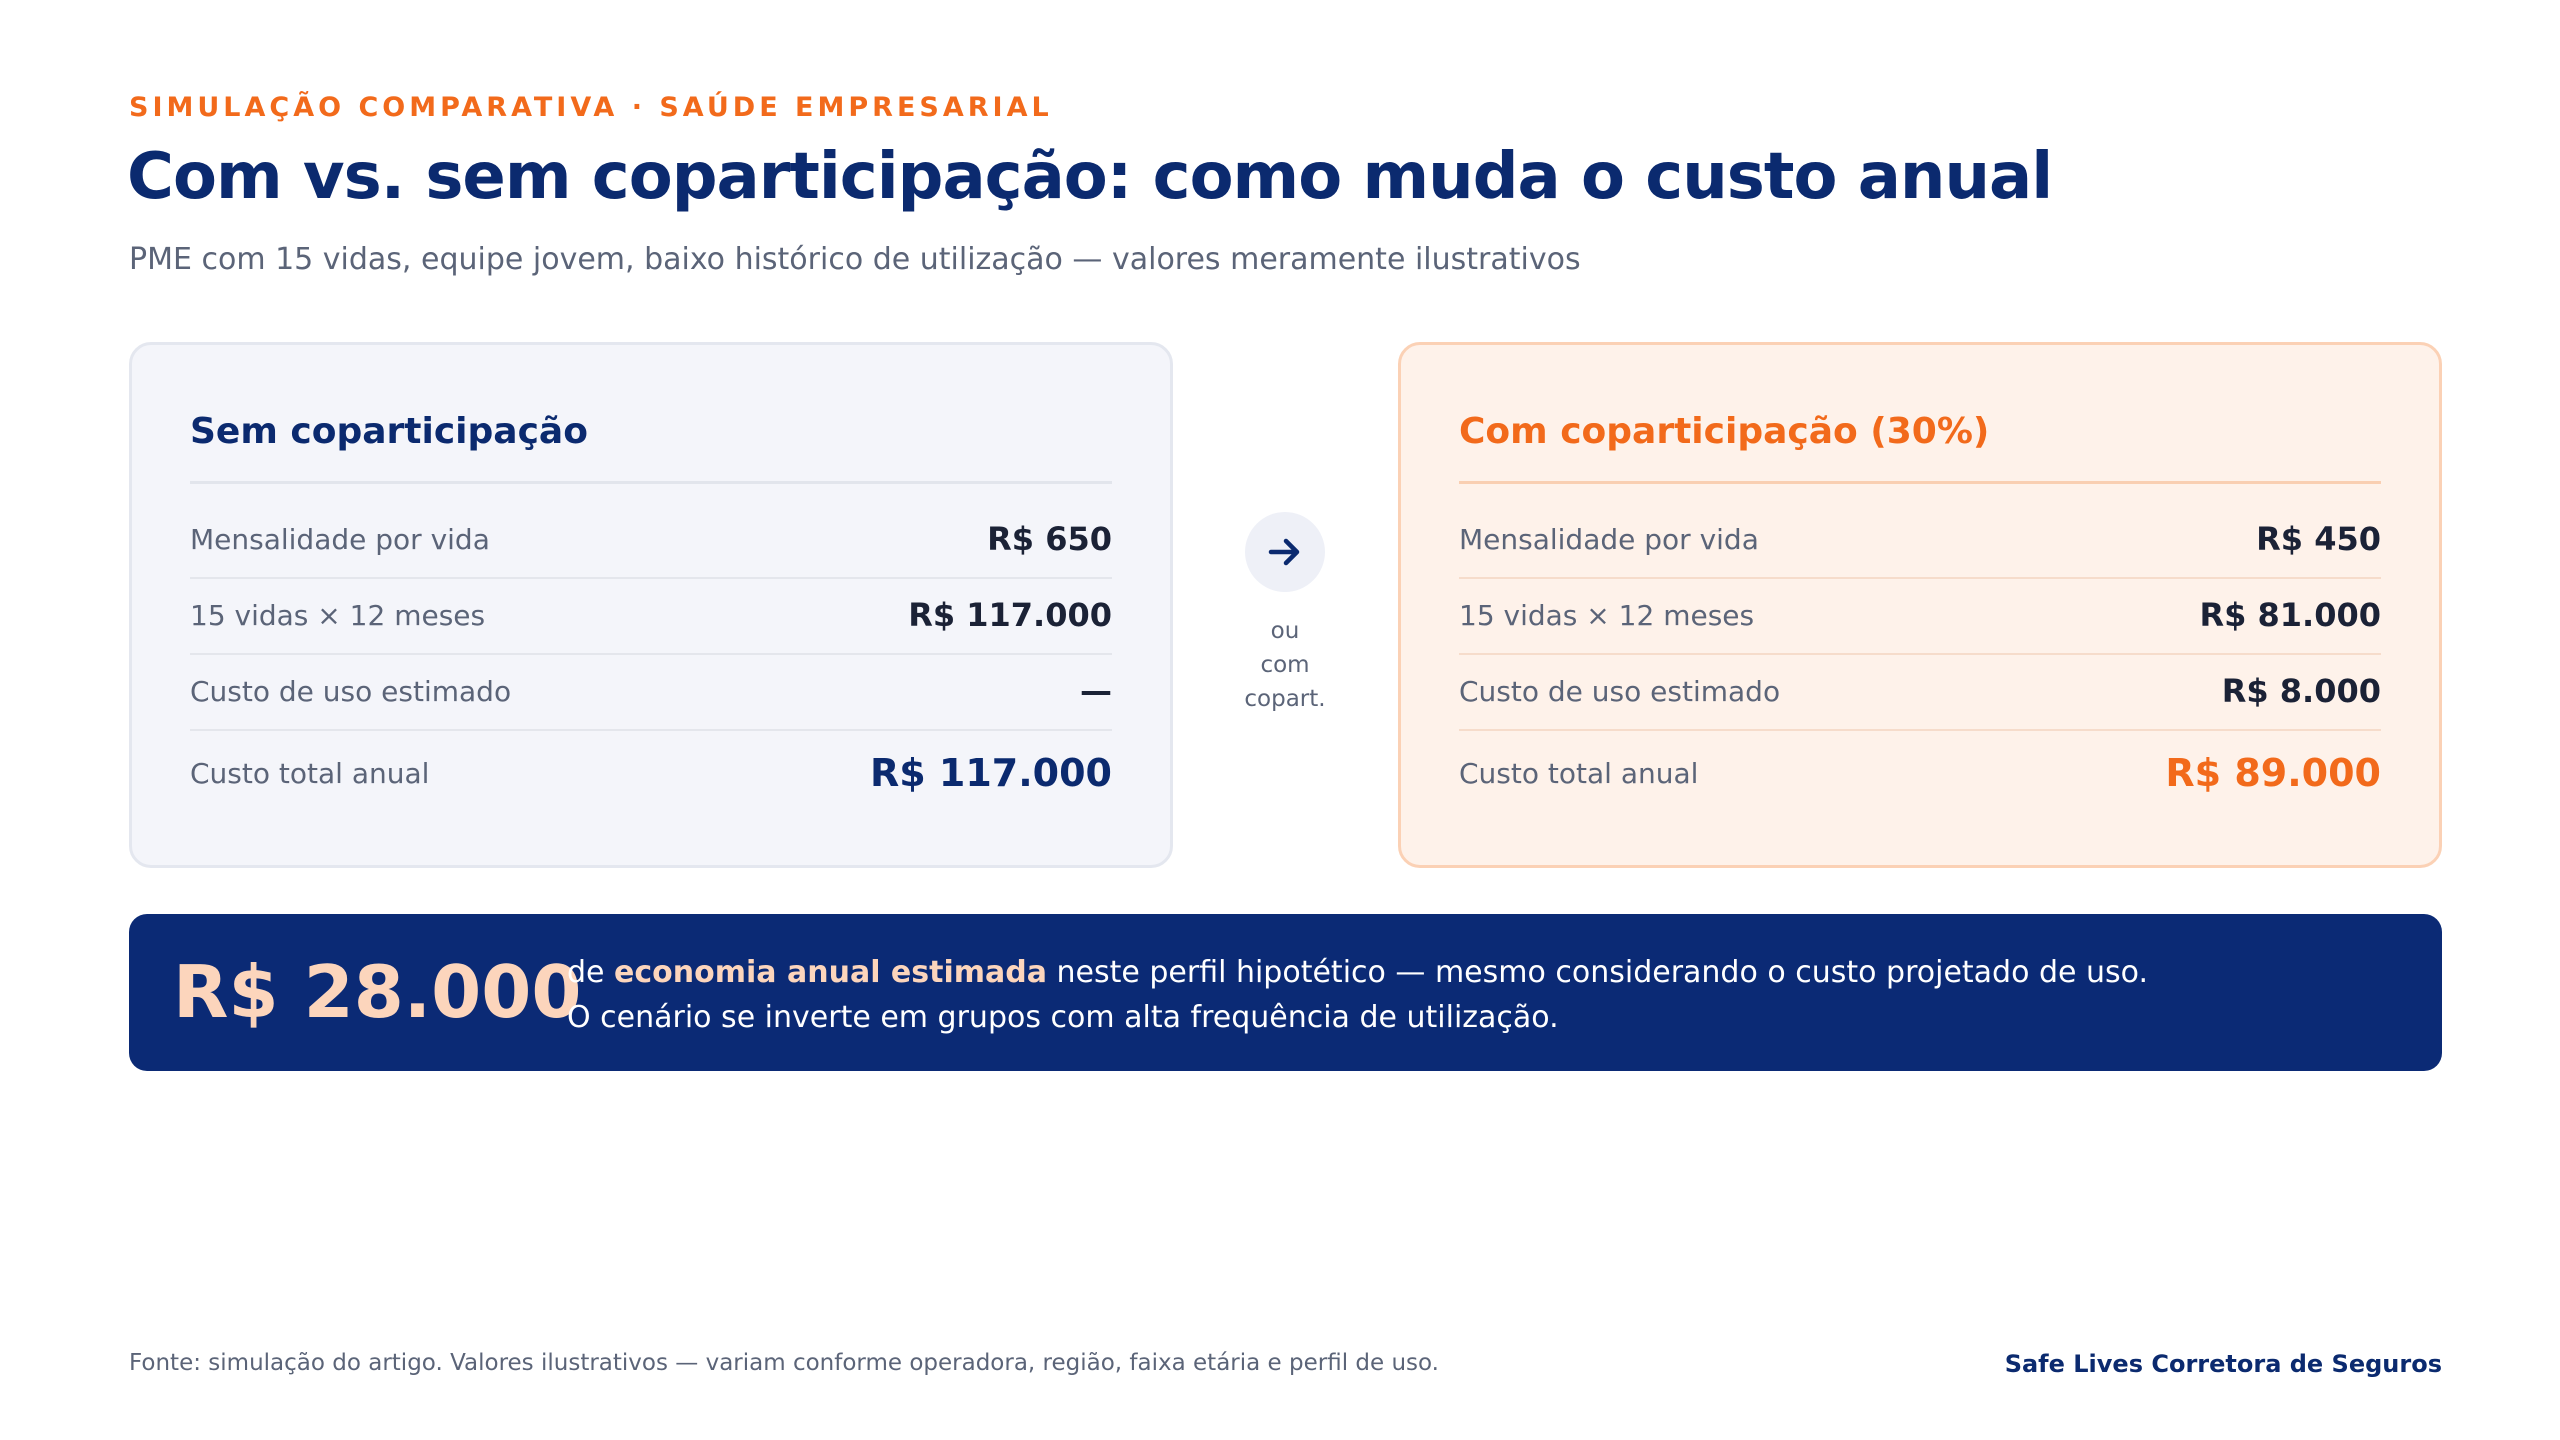 The image size is (2560, 1440). What do you see at coordinates (651, 773) in the screenshot?
I see `row-annual-total: Custo total anual R$ 117.000` at bounding box center [651, 773].